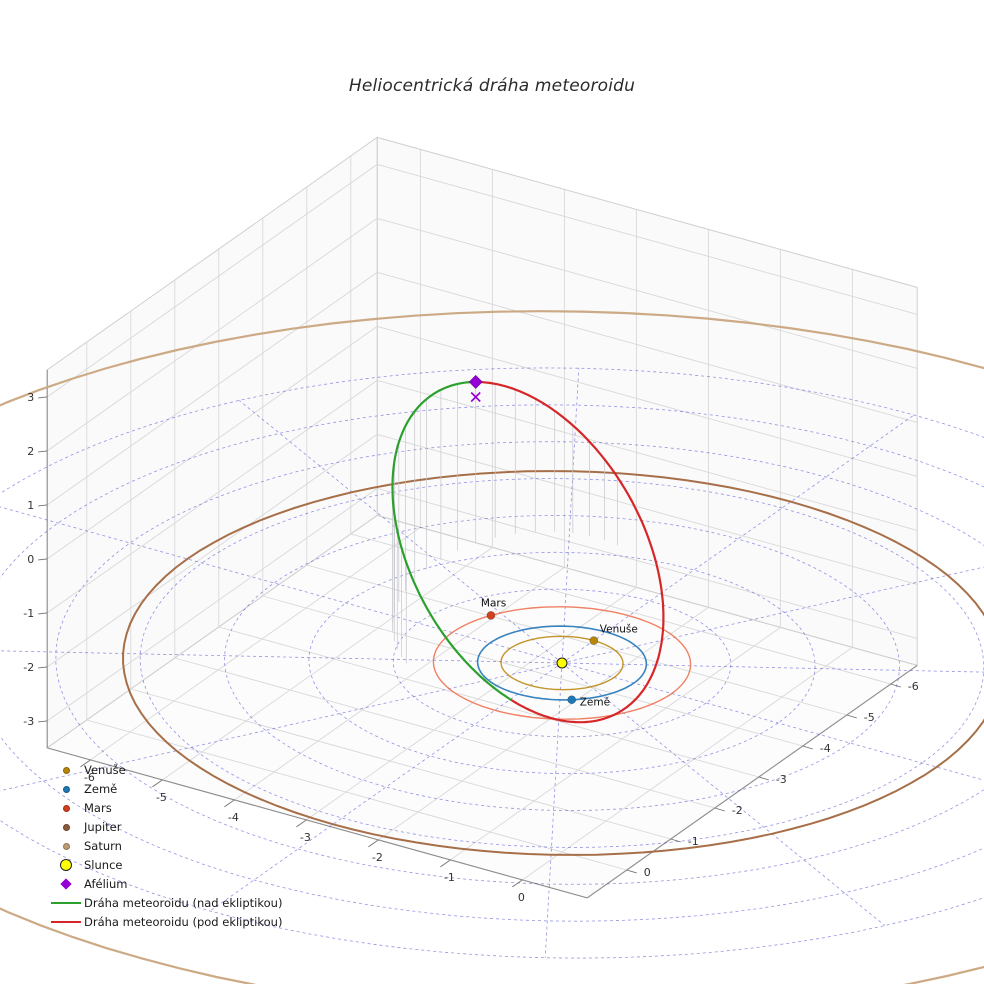 This screenshot has height=984, width=984. What do you see at coordinates (30, 451) in the screenshot?
I see `z-tick-label: 2` at bounding box center [30, 451].